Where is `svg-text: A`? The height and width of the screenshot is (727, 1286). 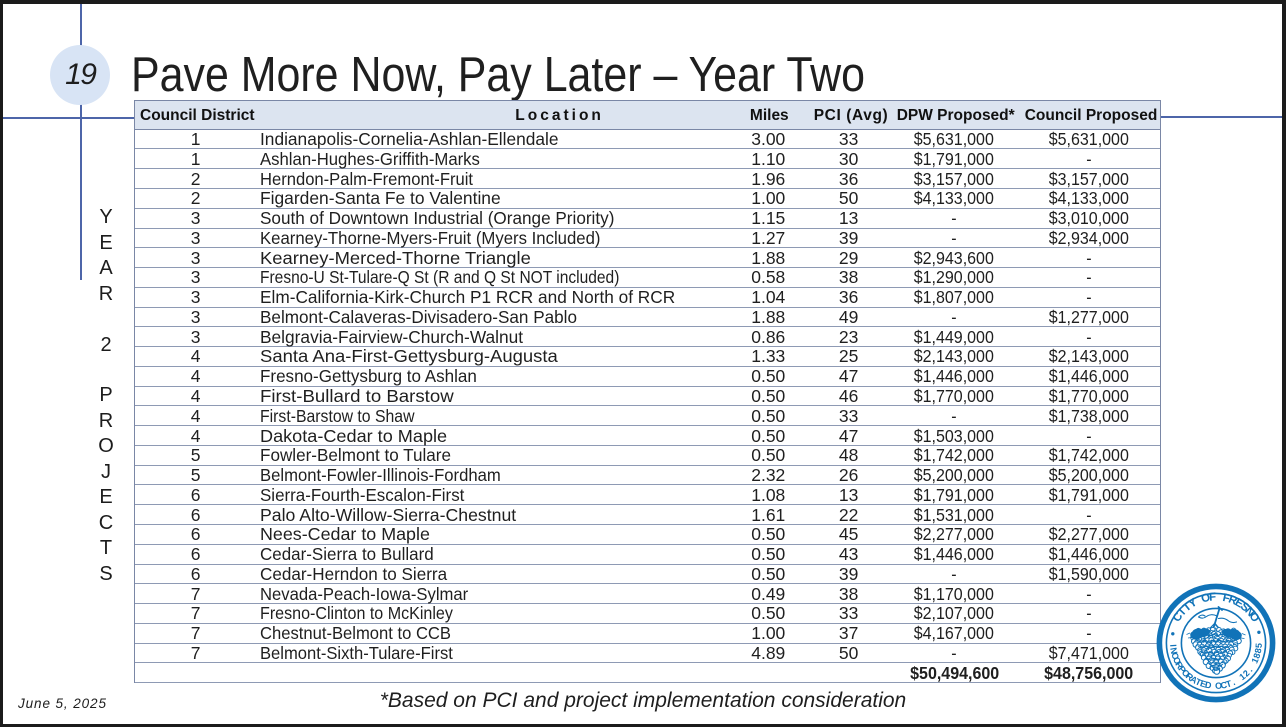 svg-text: A is located at coordinates (1193, 680).